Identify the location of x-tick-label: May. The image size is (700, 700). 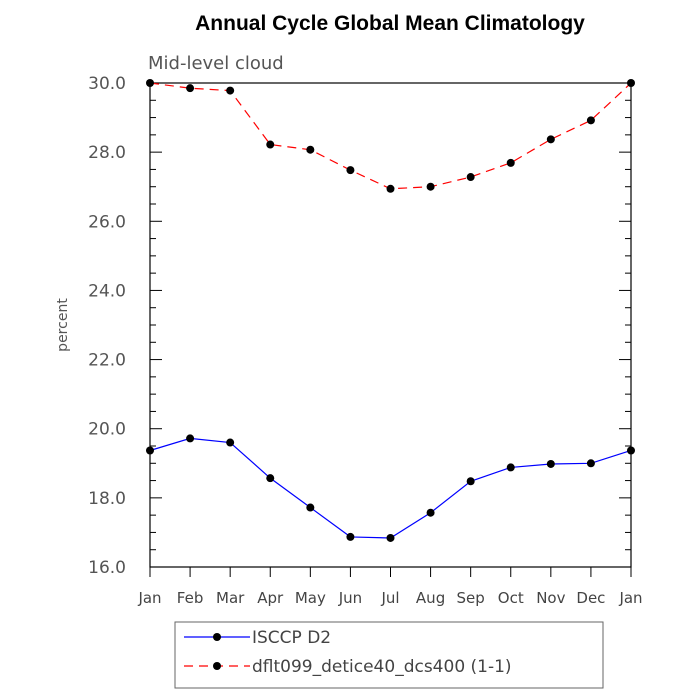
(310, 598).